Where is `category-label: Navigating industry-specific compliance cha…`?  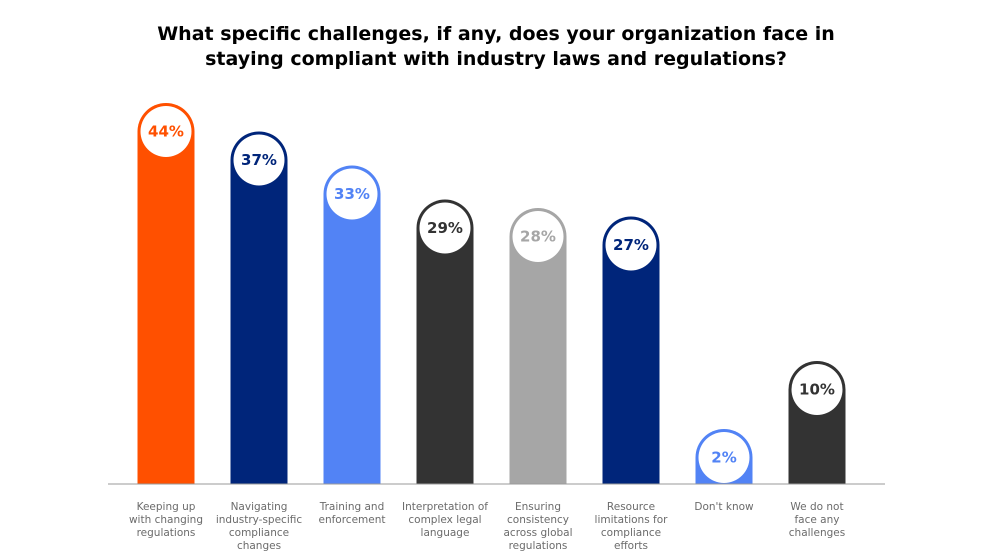 category-label: Navigating industry-specific compliance cha… is located at coordinates (259, 526).